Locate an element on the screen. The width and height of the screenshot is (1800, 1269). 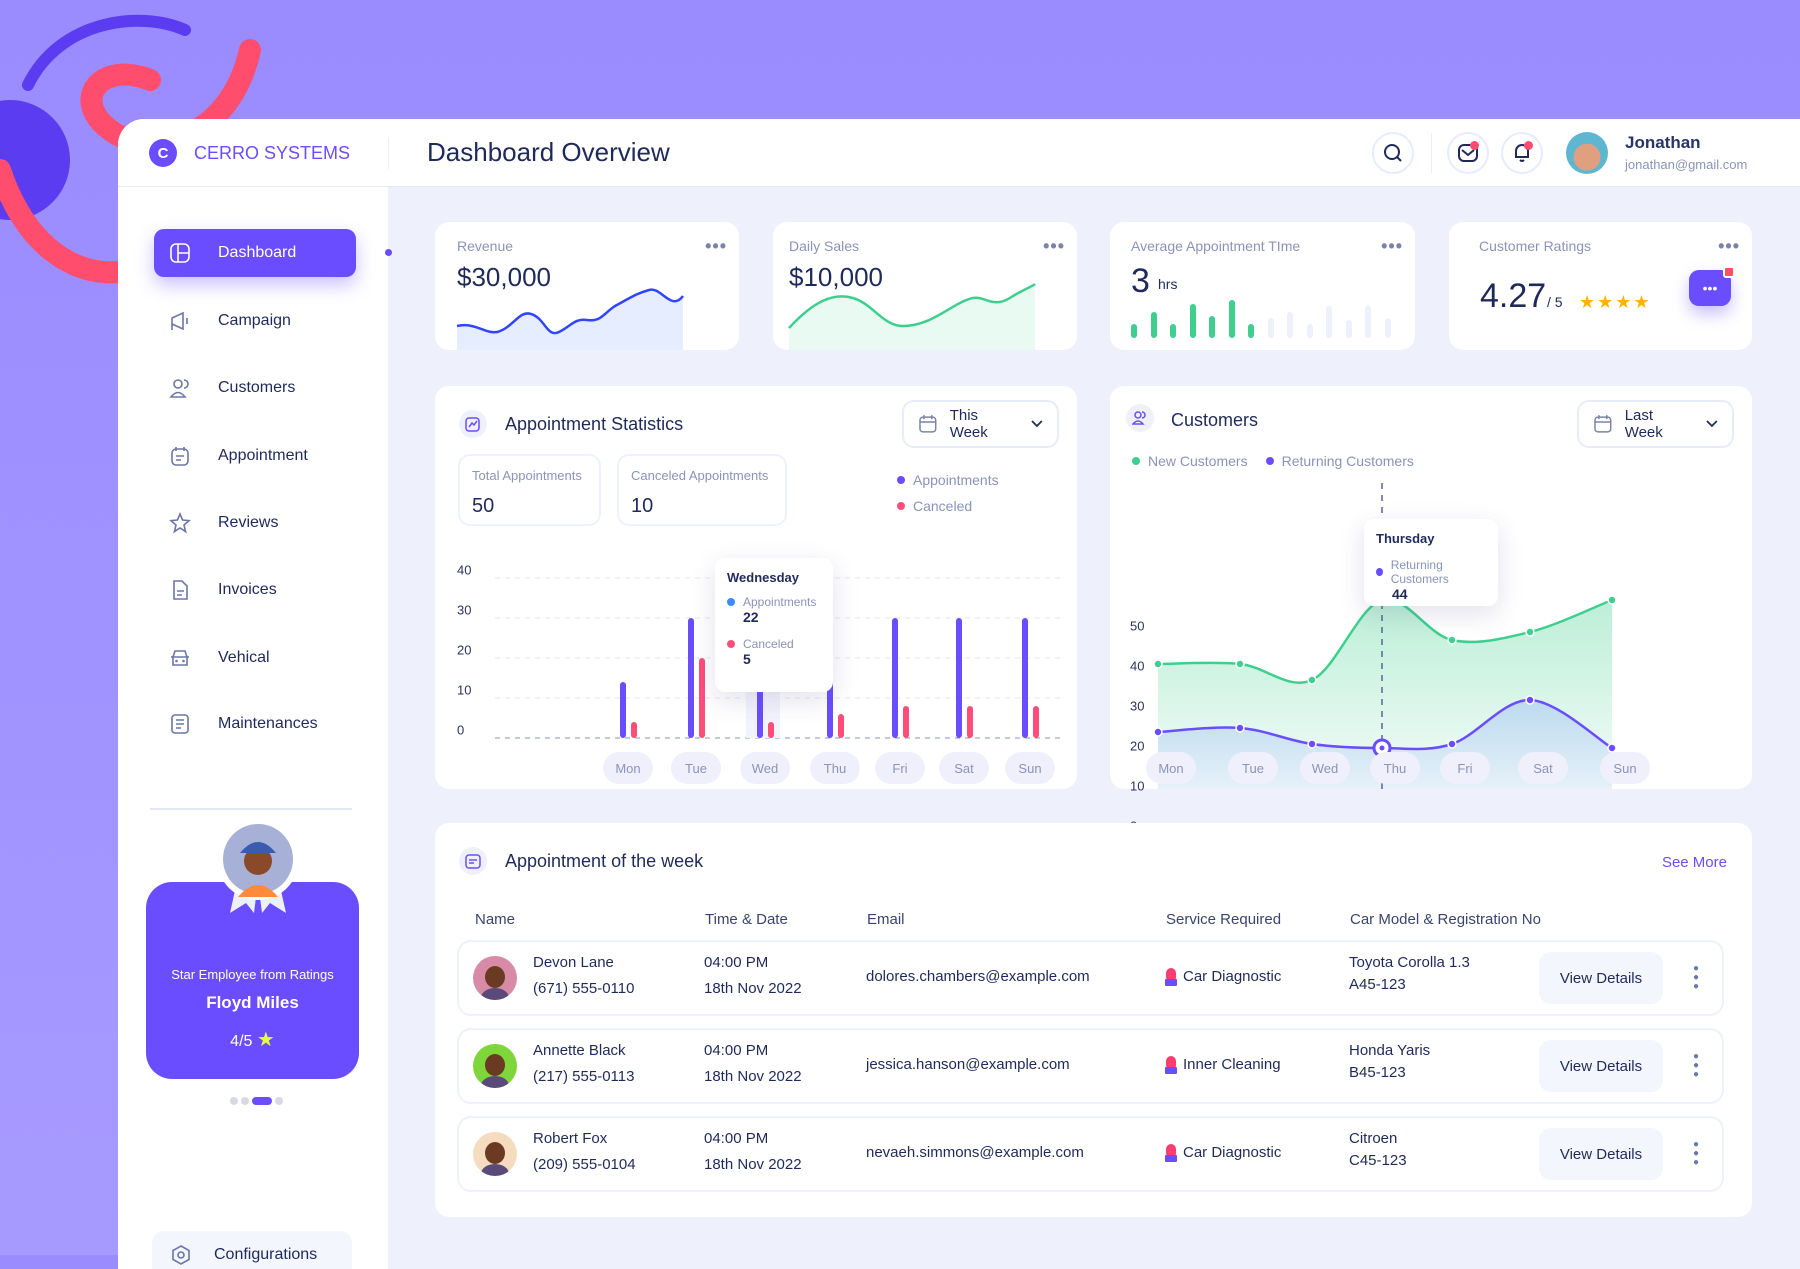
card-title: Appointment of the week is located at coordinates (604, 861).